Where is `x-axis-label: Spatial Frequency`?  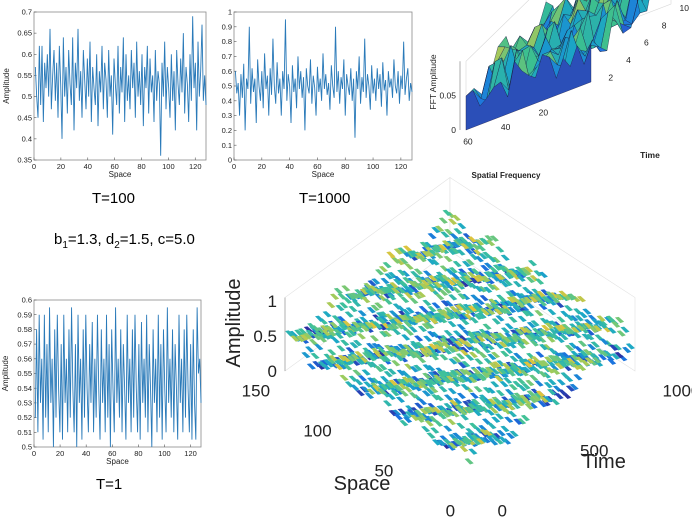 x-axis-label: Spatial Frequency is located at coordinates (506, 175).